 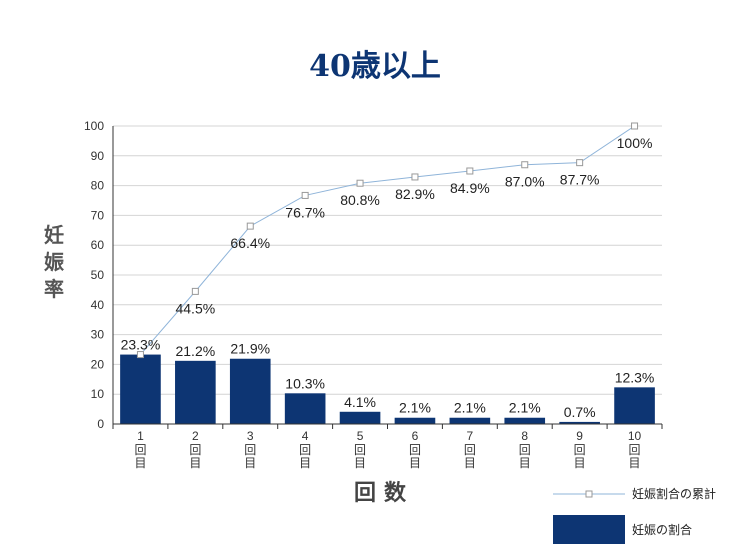 I want to click on y-tick-label: 100, so click(x=94, y=126).